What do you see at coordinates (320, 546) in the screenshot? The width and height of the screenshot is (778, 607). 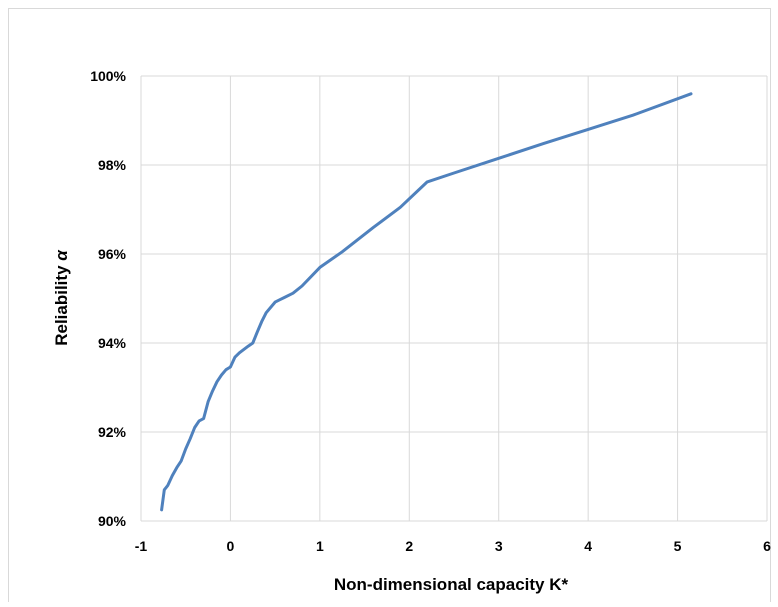 I see `x-tick-label: 1` at bounding box center [320, 546].